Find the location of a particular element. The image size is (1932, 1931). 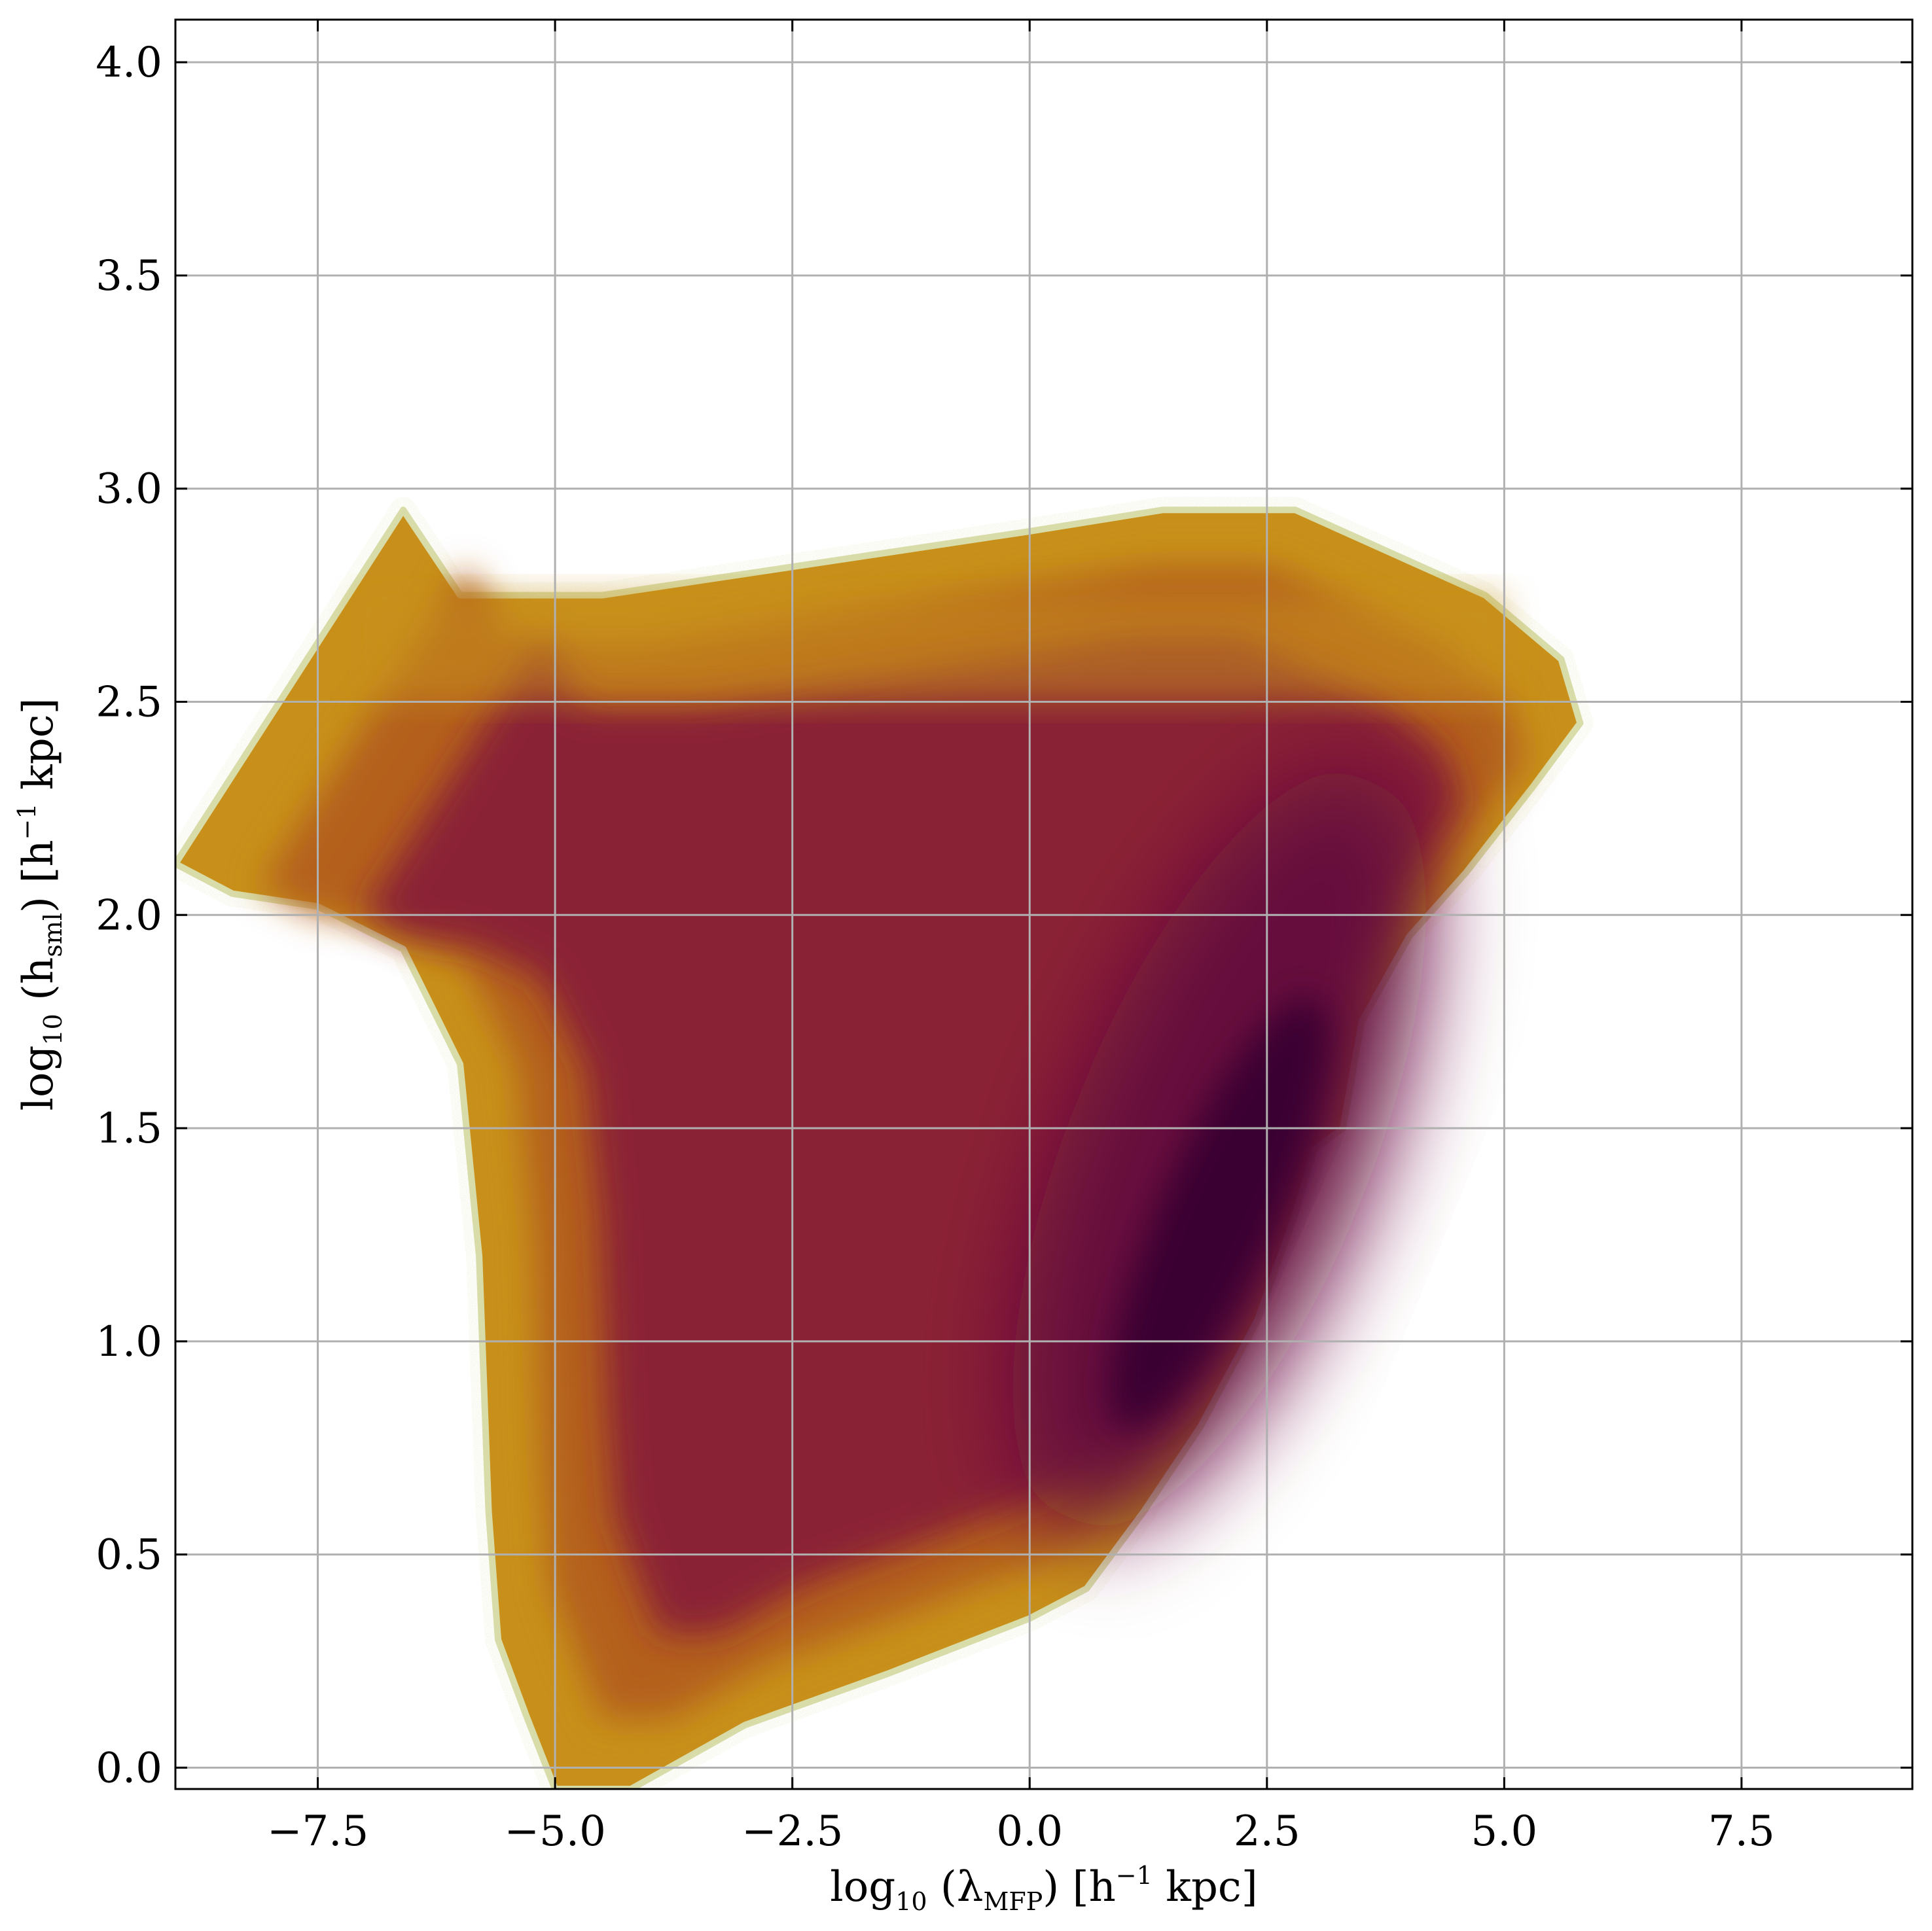

x-tick-label-1: −5.0 is located at coordinates (554, 1831).